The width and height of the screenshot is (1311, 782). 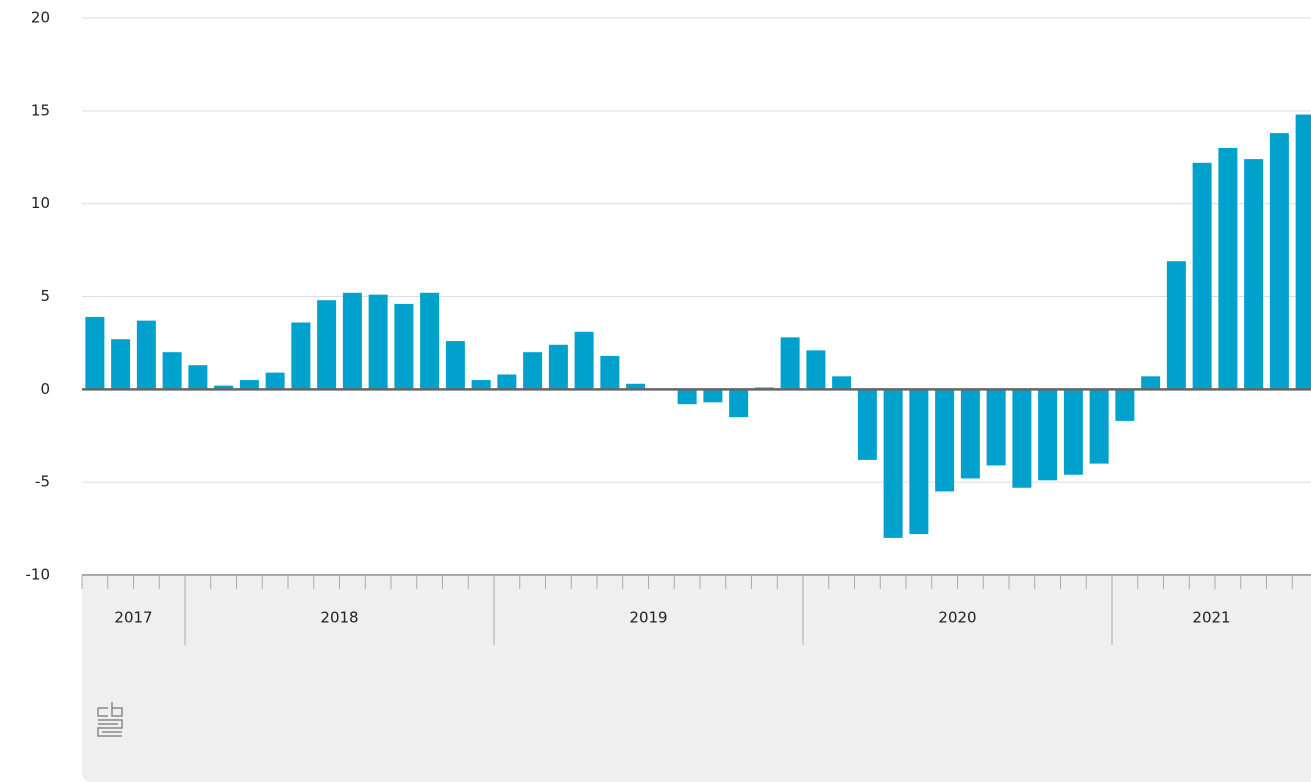 What do you see at coordinates (45, 296) in the screenshot?
I see `y-tick-label: 5` at bounding box center [45, 296].